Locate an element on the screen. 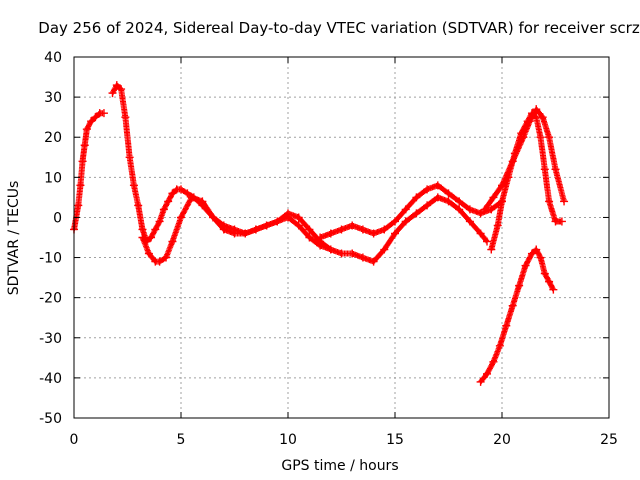 The image size is (640, 480). x-axis-label: GPS time / hours is located at coordinates (339, 466).